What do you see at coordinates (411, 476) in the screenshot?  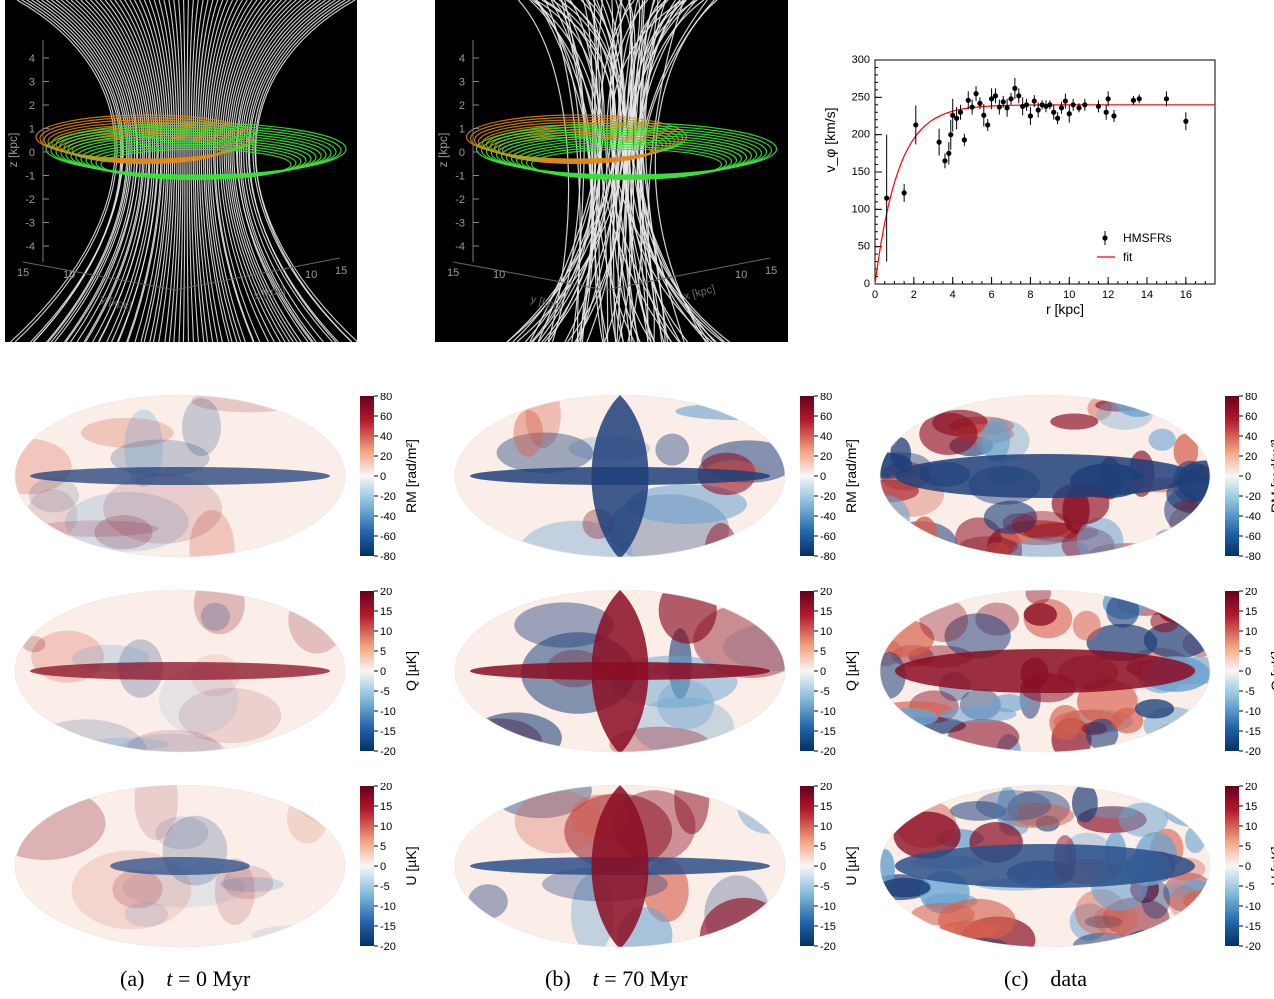 I see `colorbar-label: RM [rad/m²]` at bounding box center [411, 476].